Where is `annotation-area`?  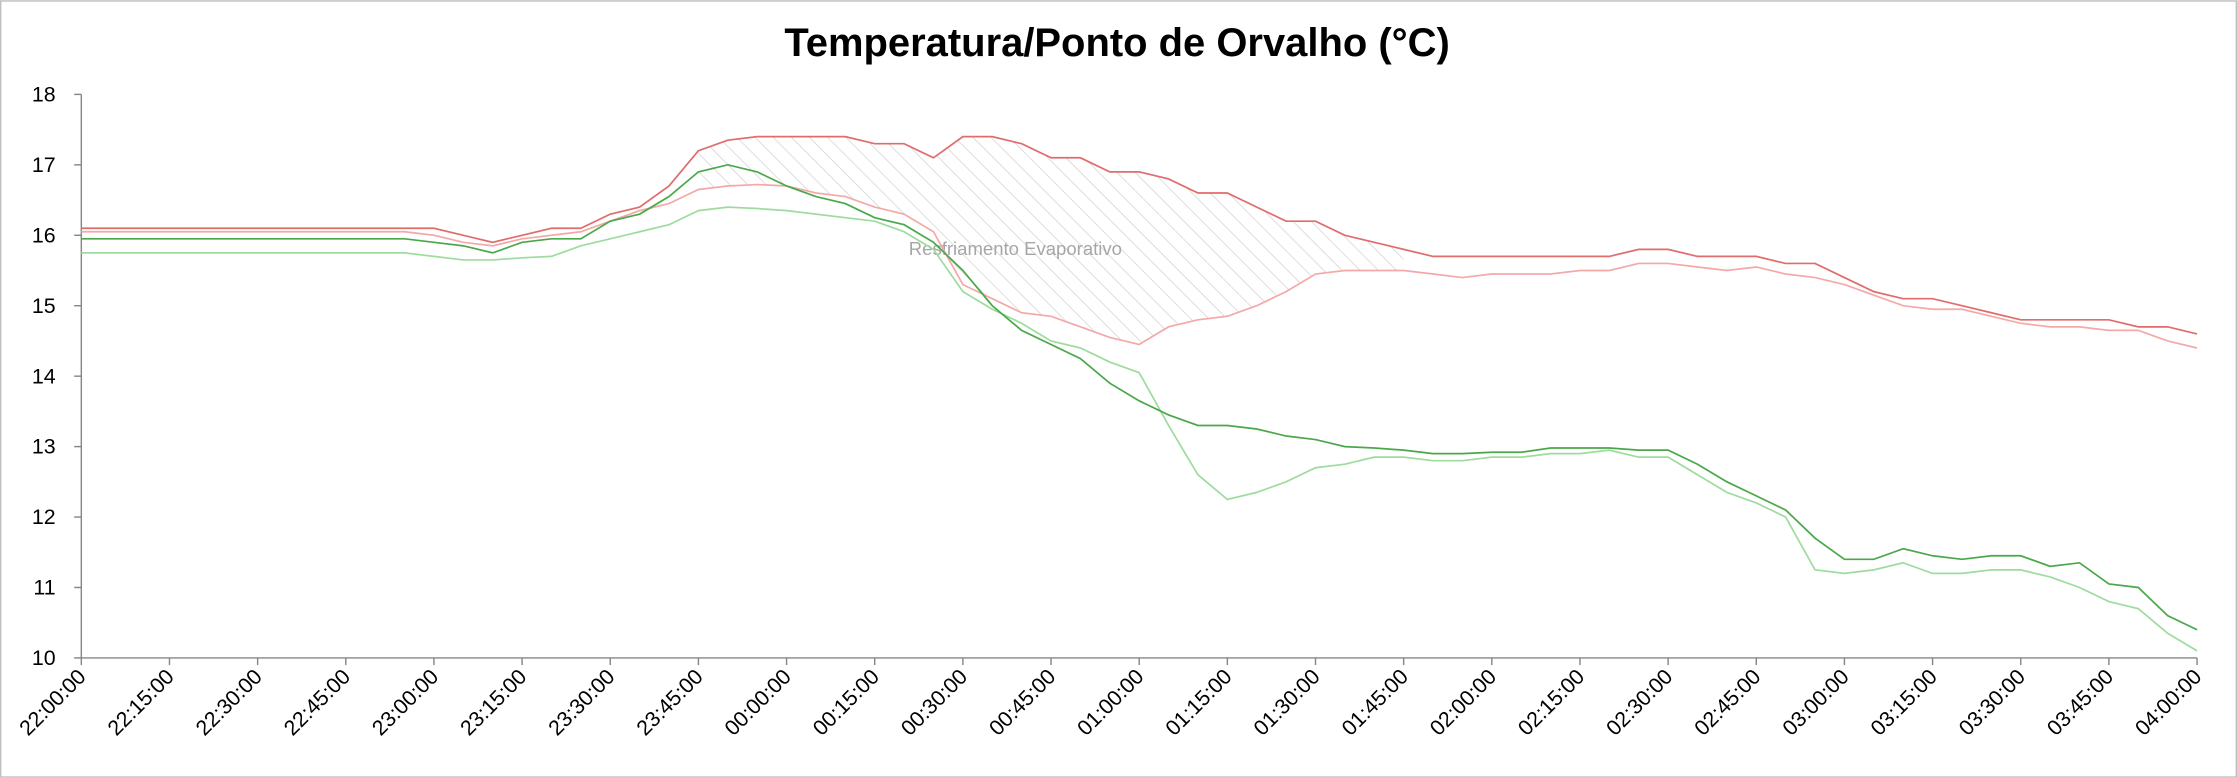 annotation-area is located at coordinates (1051, 240).